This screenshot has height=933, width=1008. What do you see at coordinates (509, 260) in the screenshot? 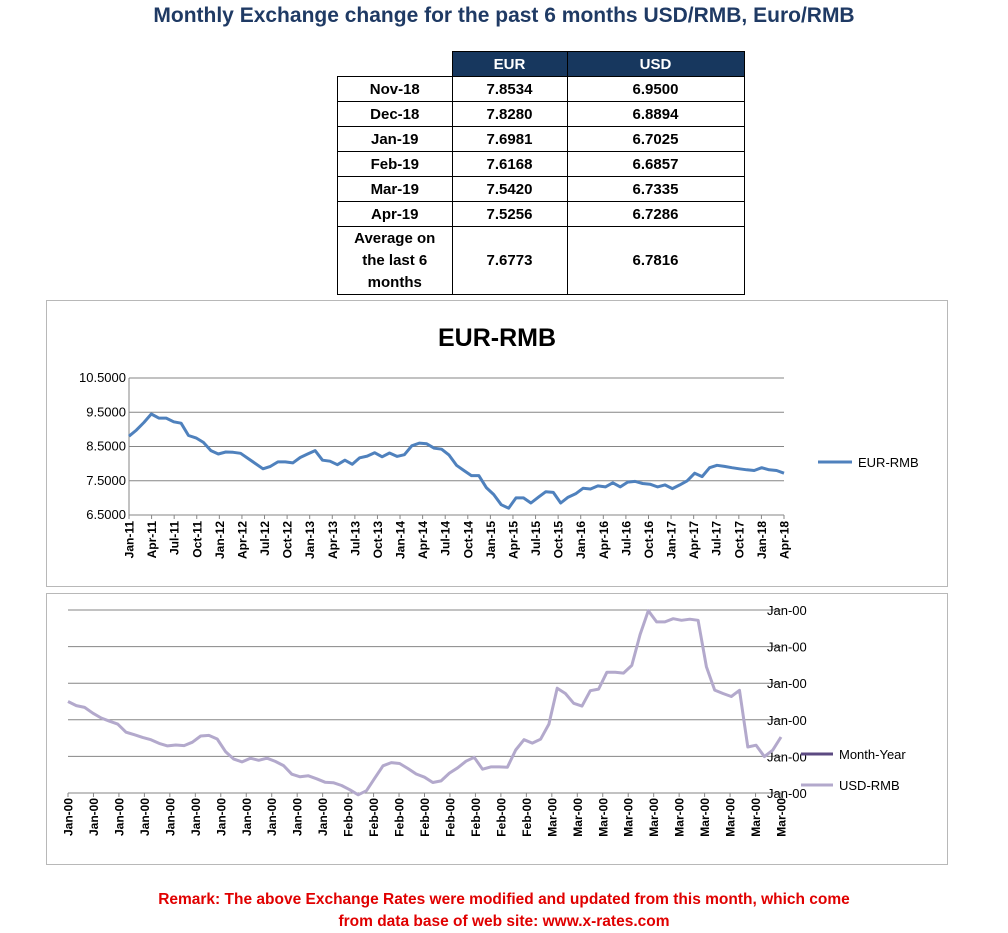
I see `average-eur-value: 7.6773` at bounding box center [509, 260].